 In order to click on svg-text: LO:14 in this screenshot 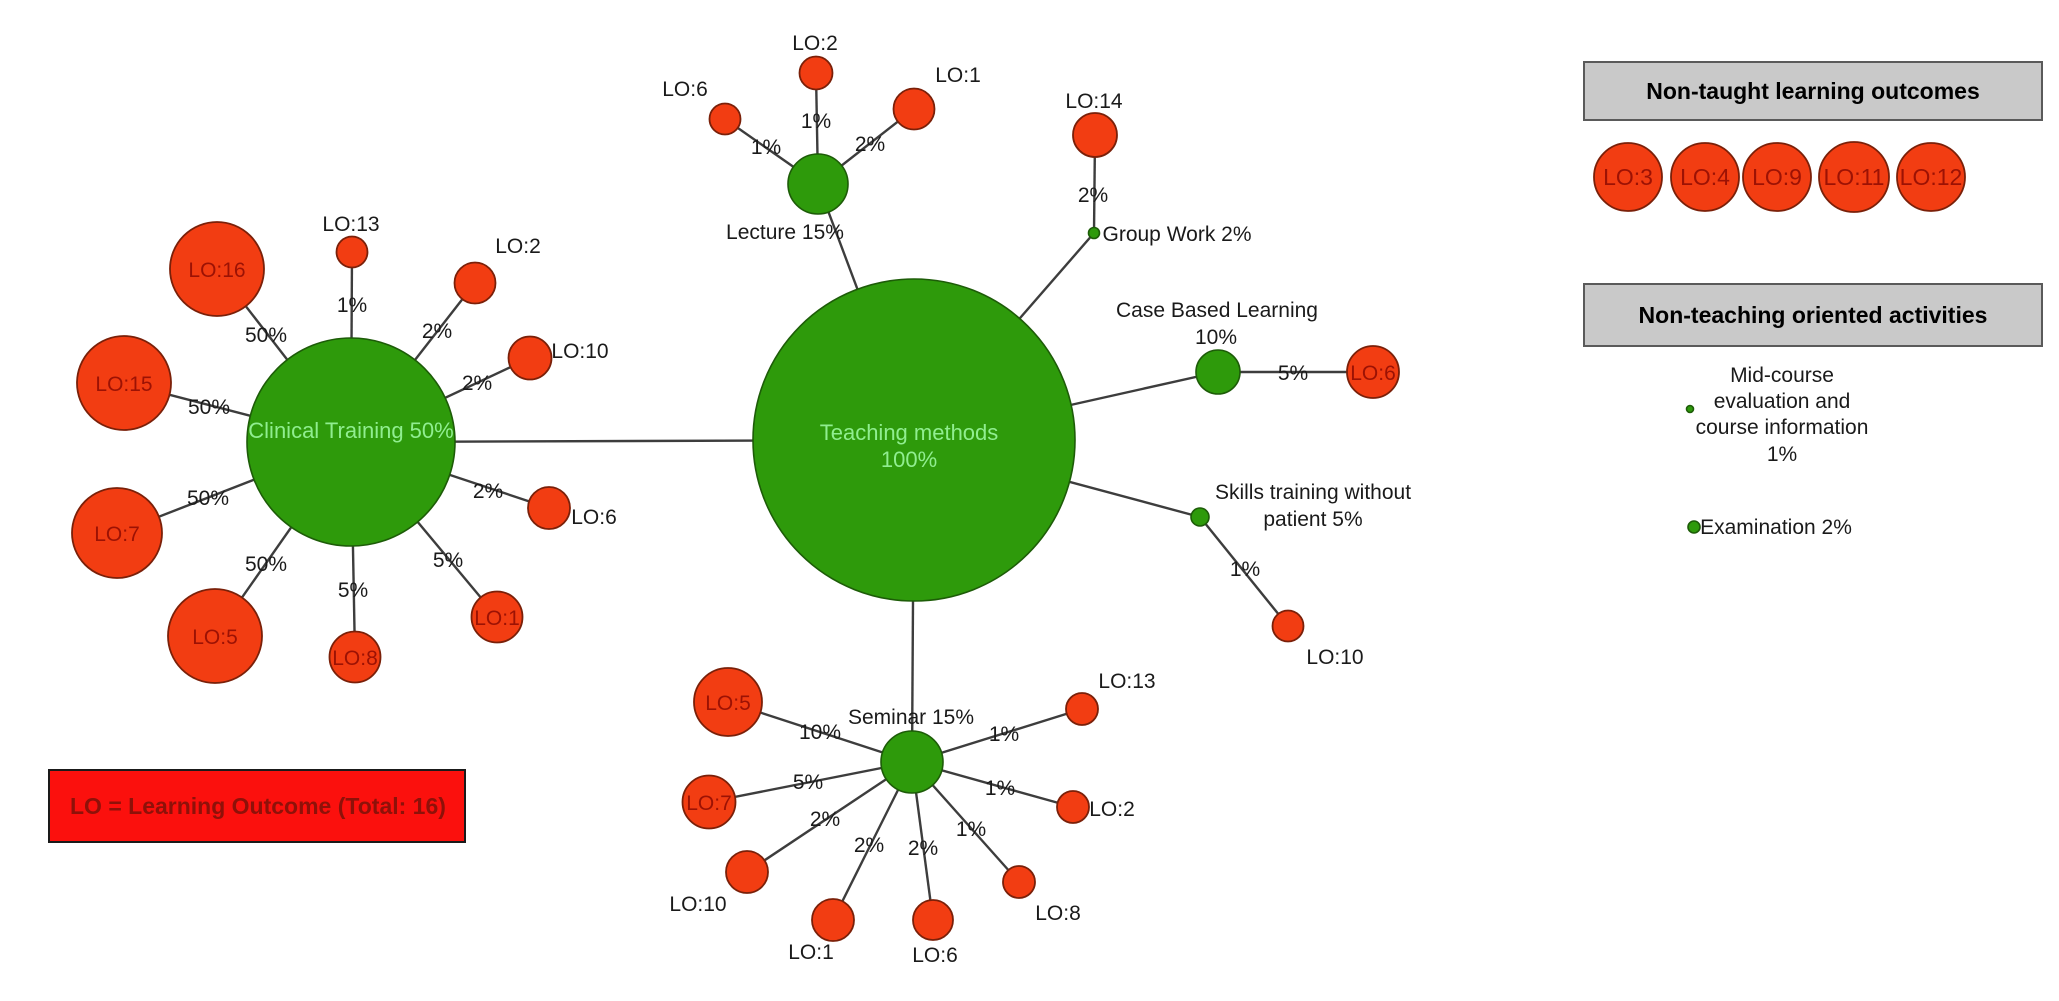, I will do `click(1094, 101)`.